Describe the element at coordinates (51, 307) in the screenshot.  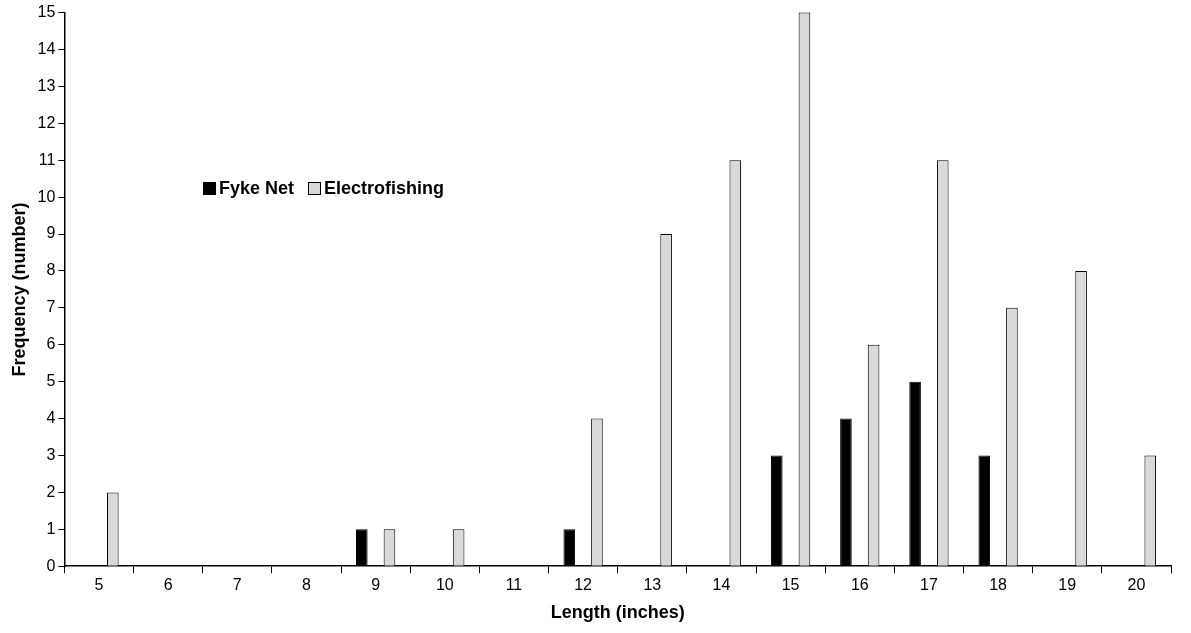
I see `y-tick-label: 7` at that location.